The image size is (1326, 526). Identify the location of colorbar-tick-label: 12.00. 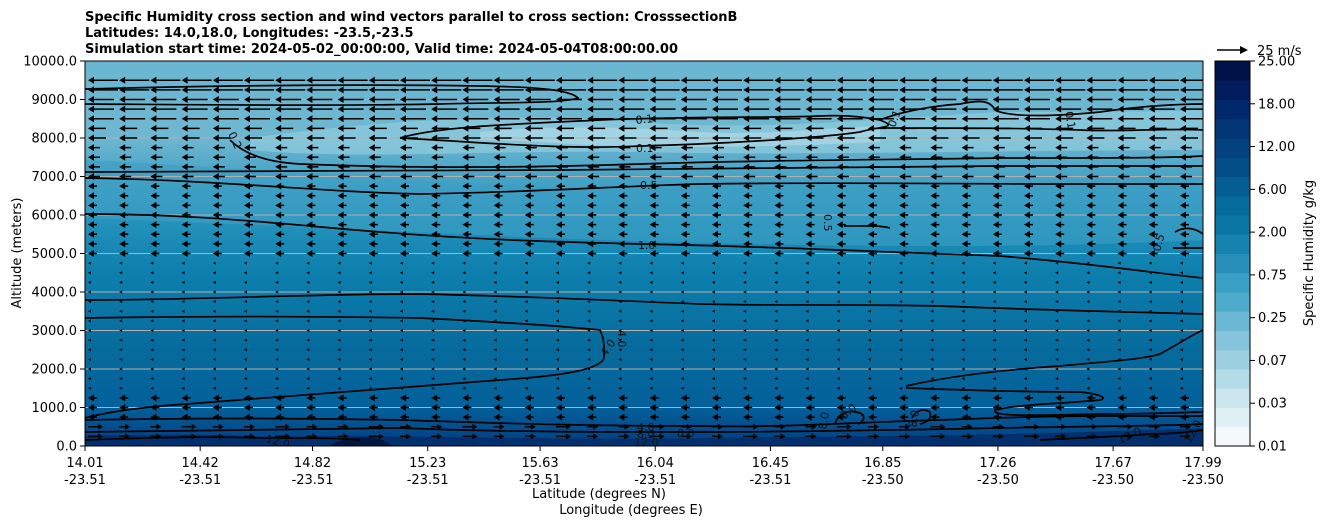
(1276, 147).